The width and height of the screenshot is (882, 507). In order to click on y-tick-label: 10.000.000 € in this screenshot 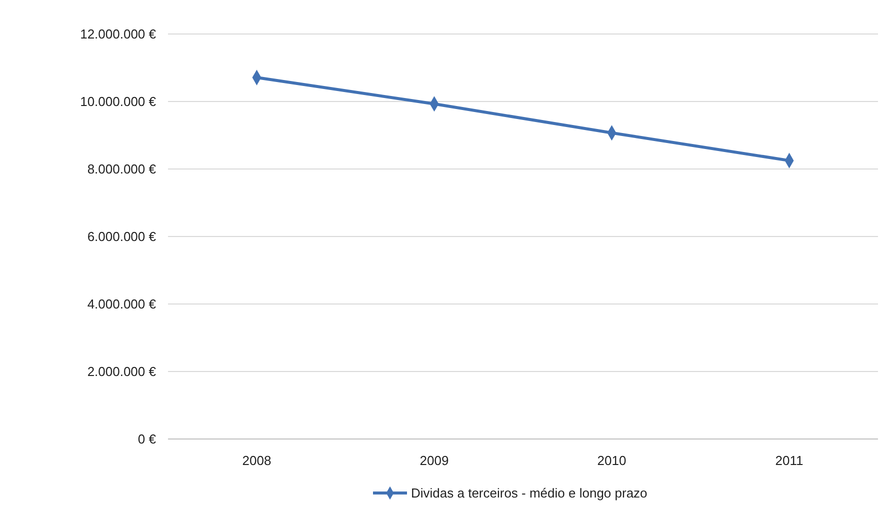, I will do `click(118, 102)`.